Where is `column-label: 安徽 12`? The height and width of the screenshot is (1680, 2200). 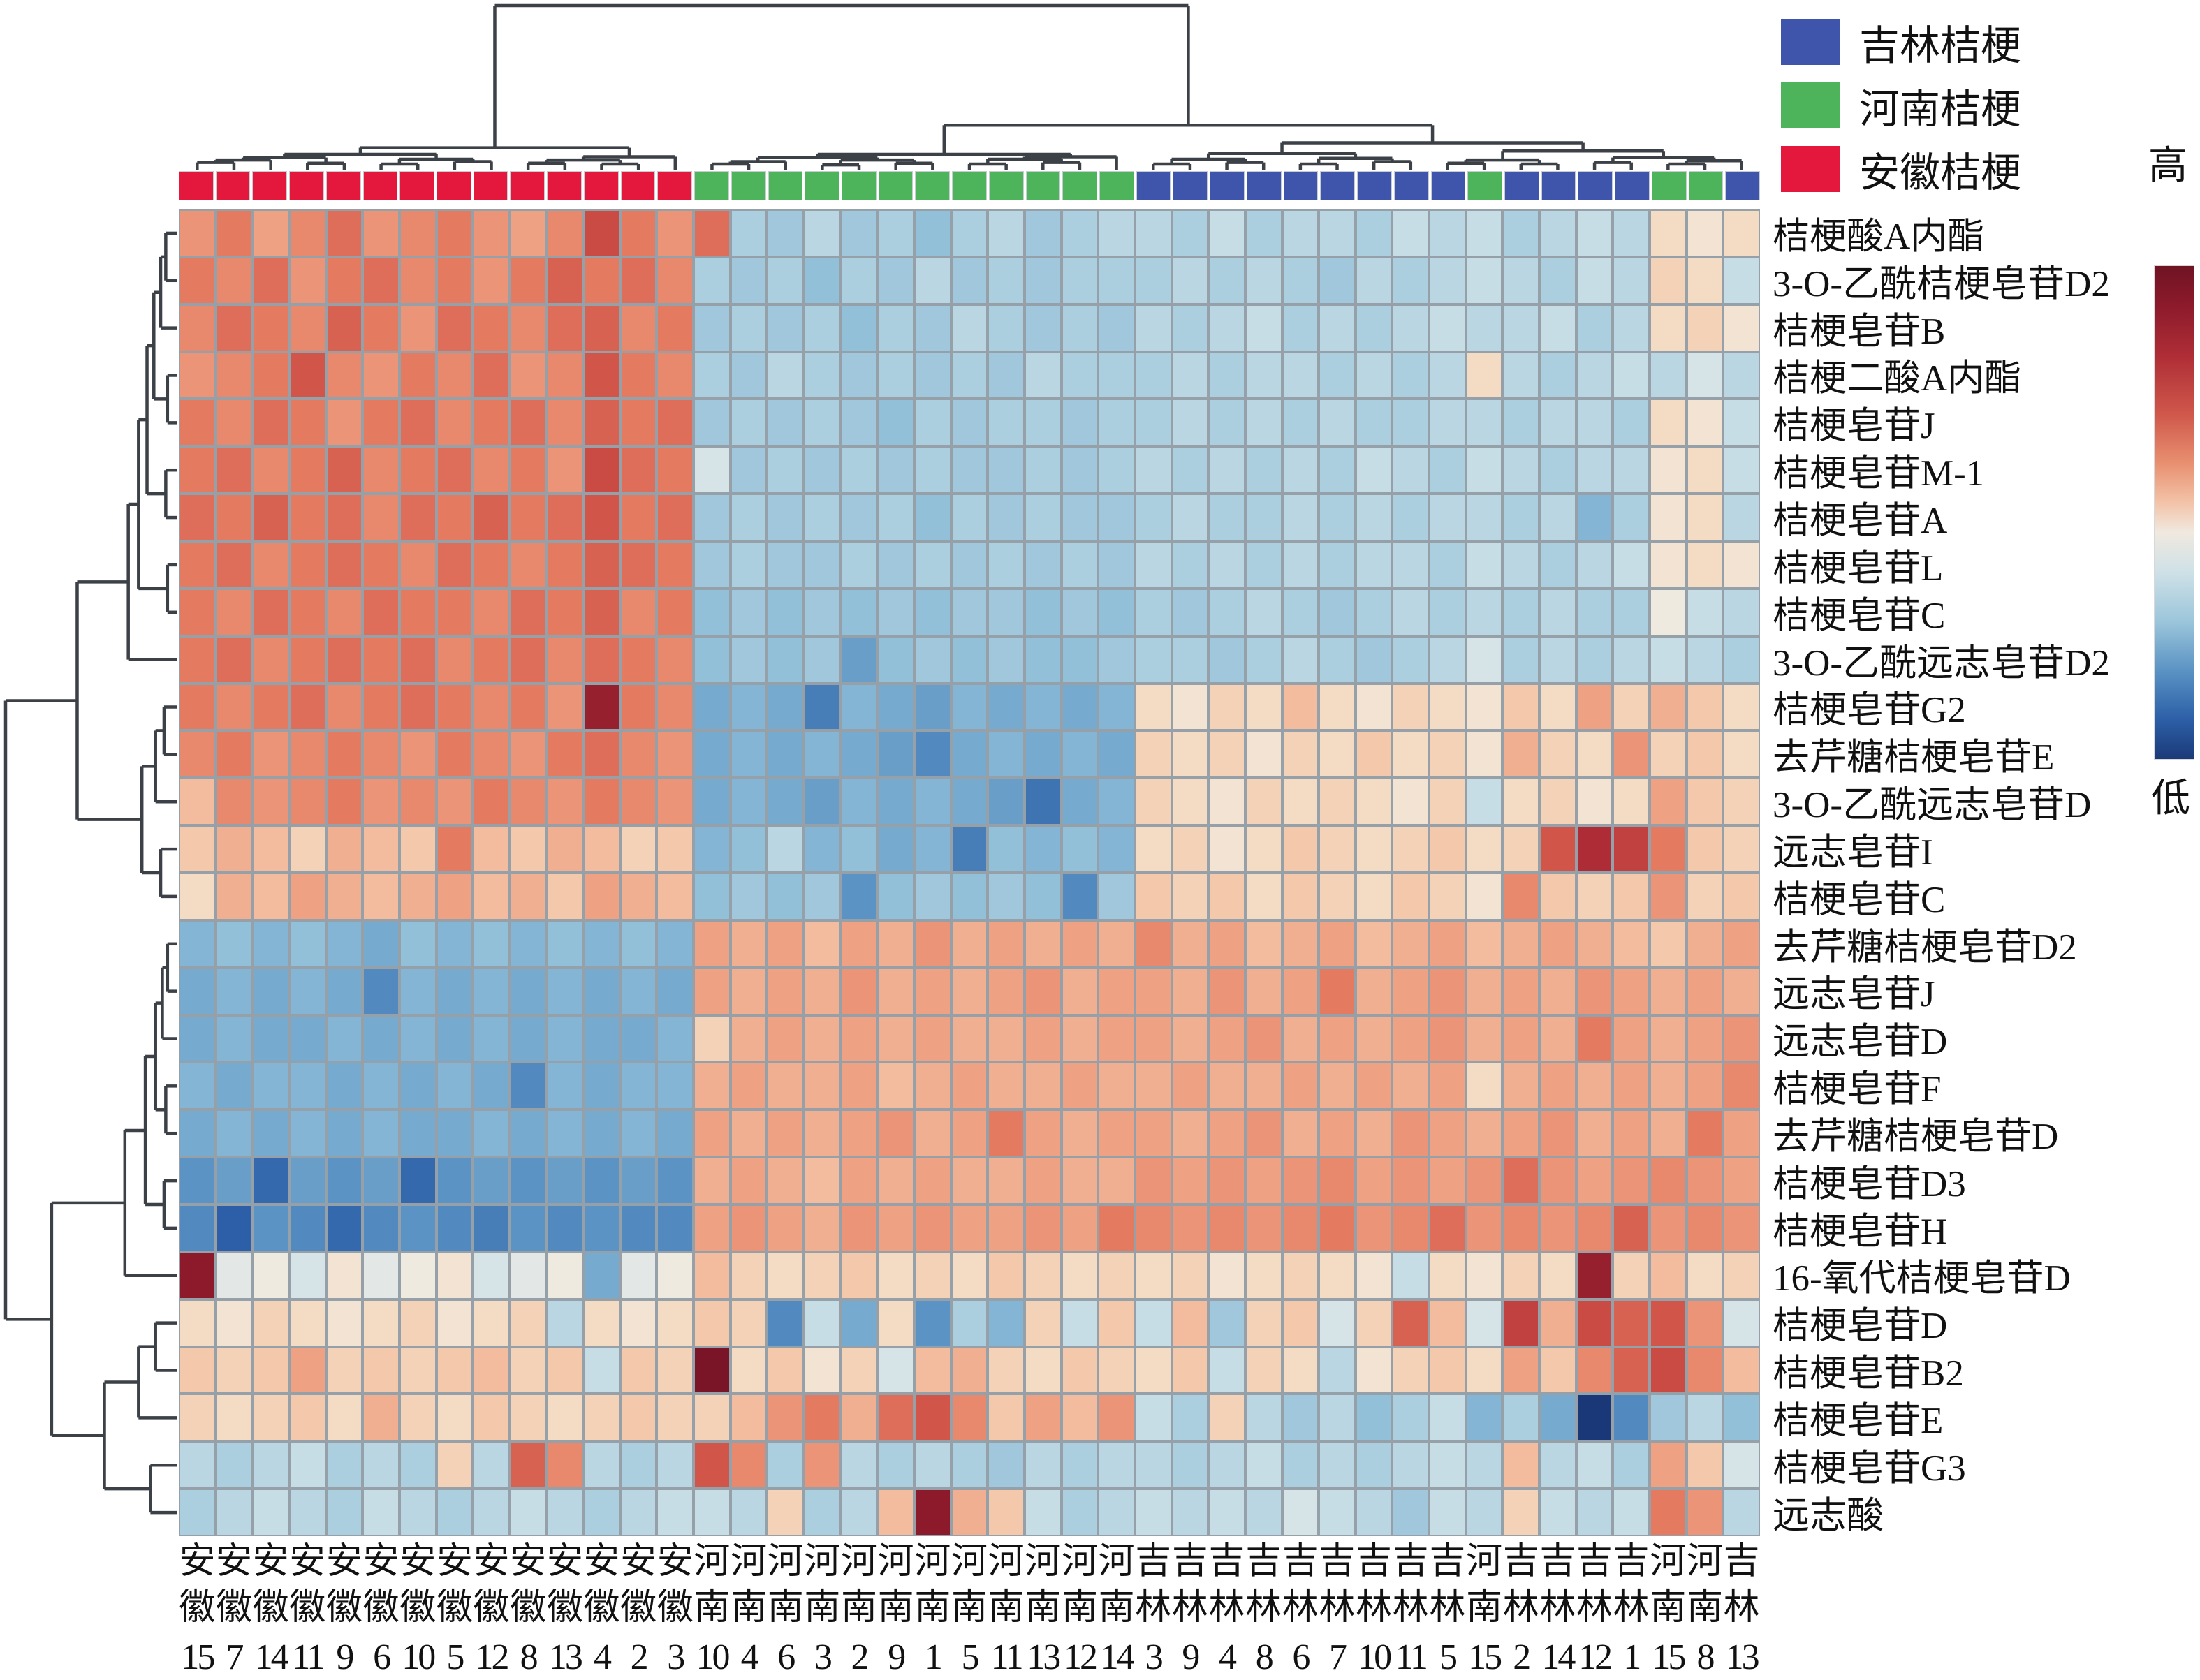 column-label: 安徽 12 is located at coordinates (491, 1609).